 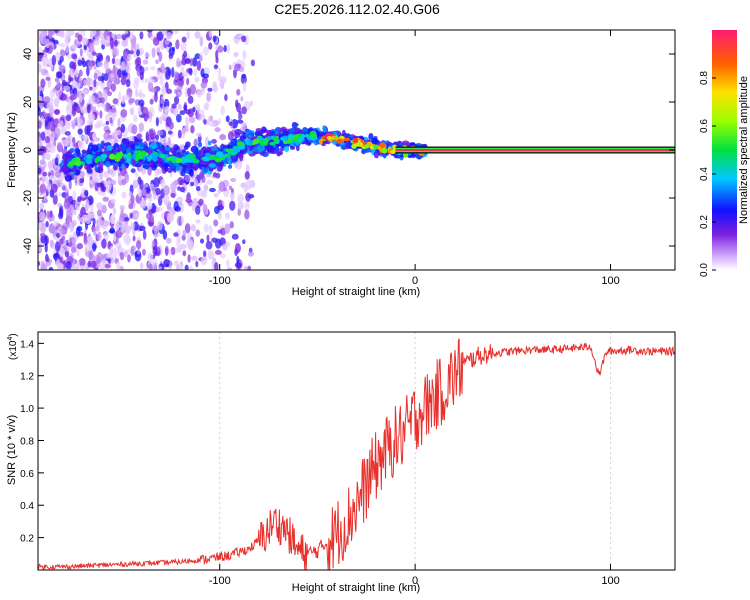 What do you see at coordinates (10, 339) in the screenshot?
I see `snr-scale-exponent: 4` at bounding box center [10, 339].